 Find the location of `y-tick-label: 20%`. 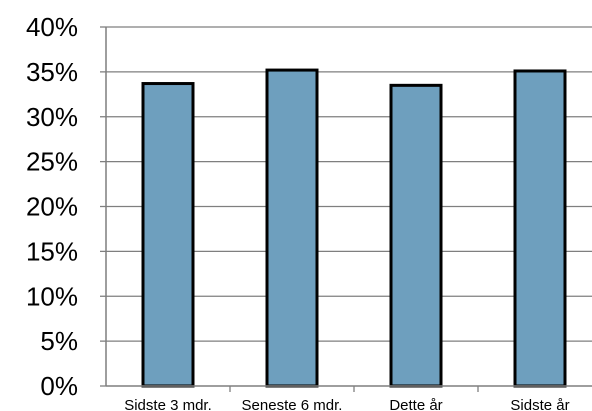

y-tick-label: 20% is located at coordinates (52, 207).